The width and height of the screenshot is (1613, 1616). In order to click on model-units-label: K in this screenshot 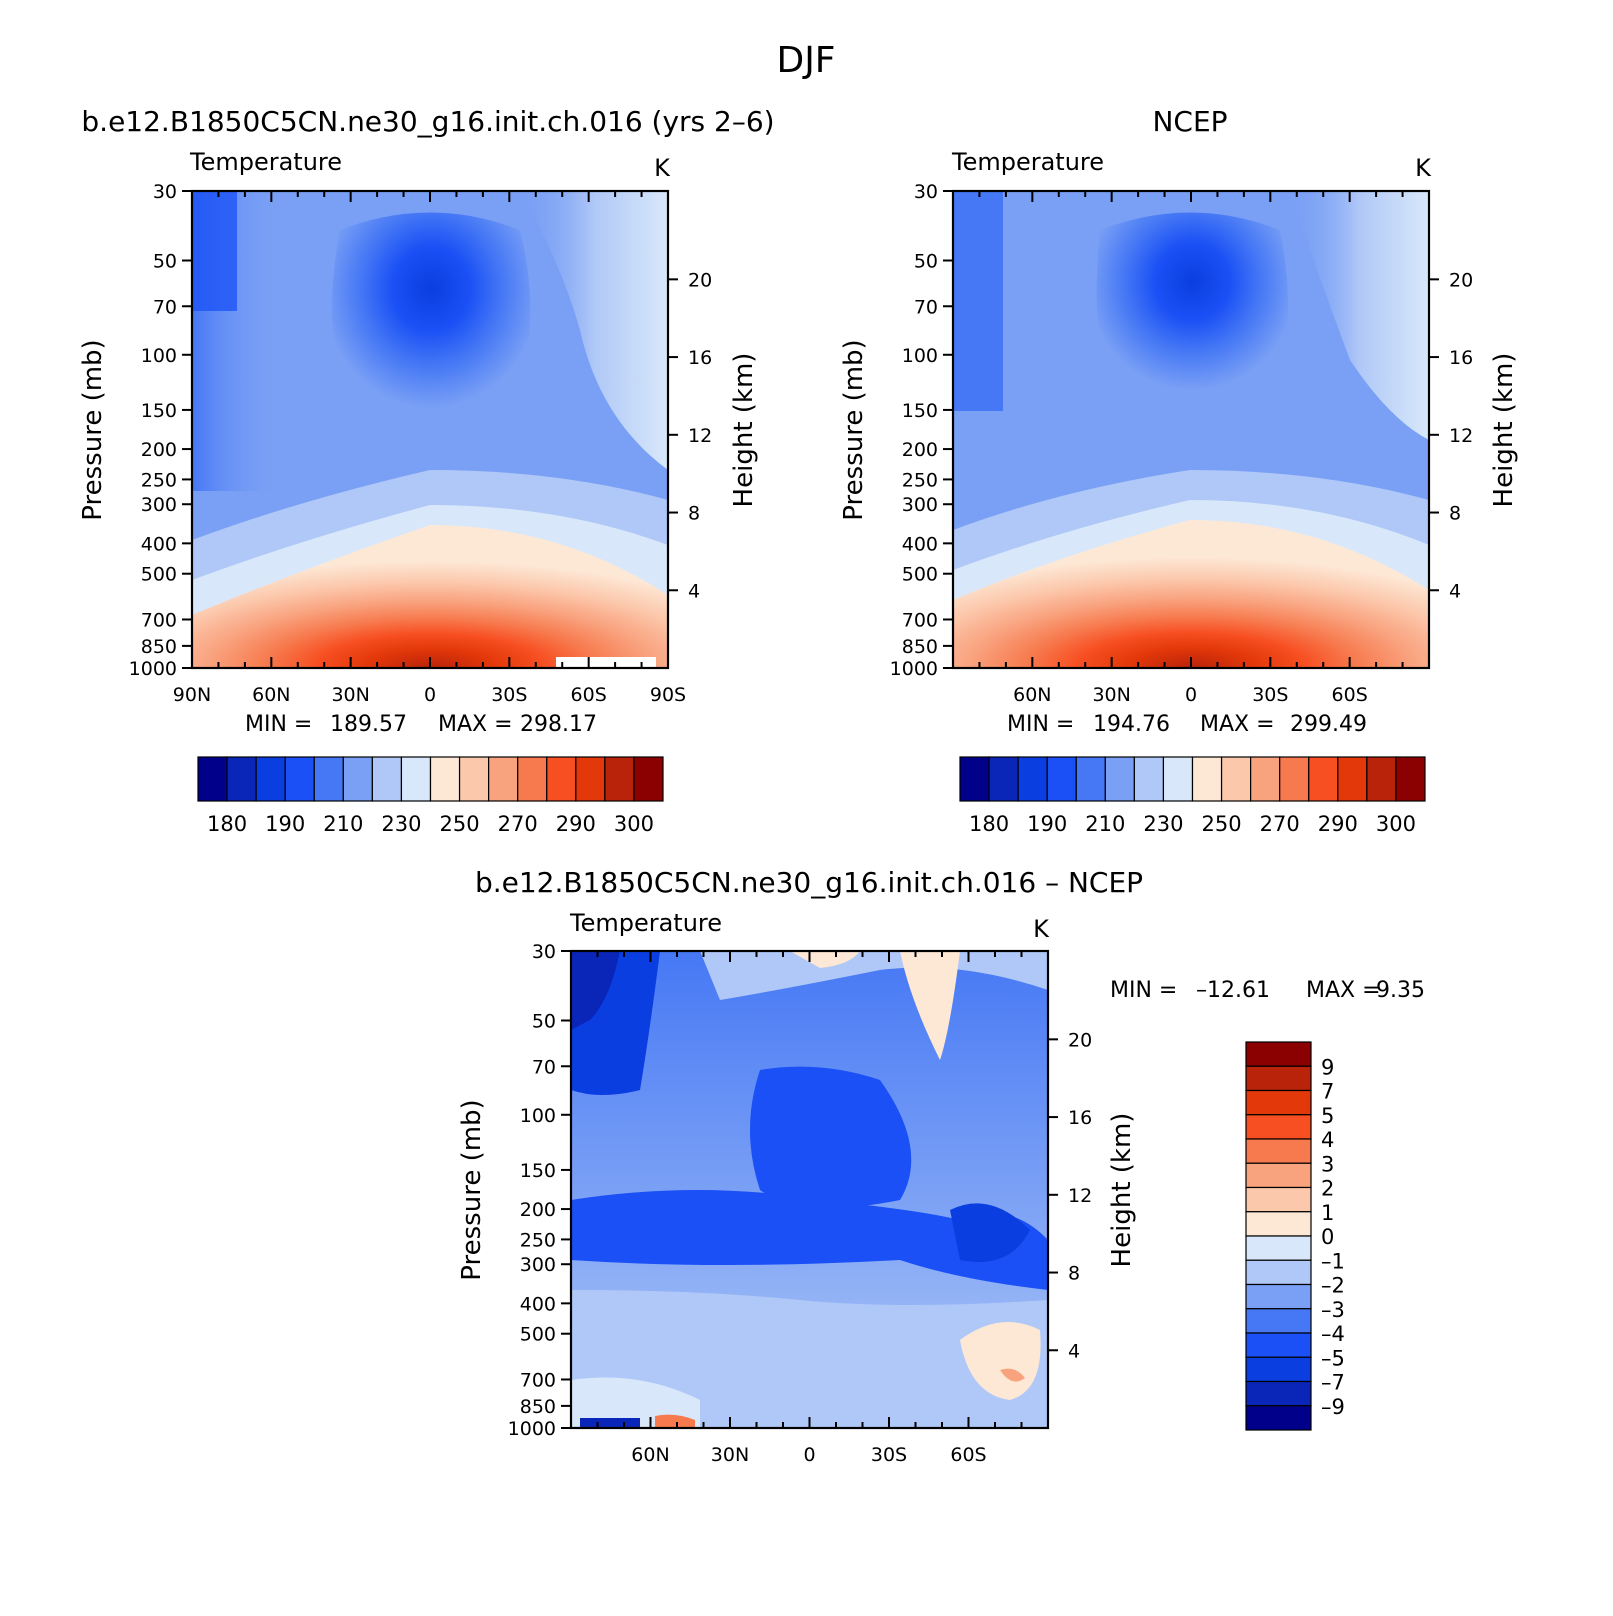, I will do `click(662, 168)`.